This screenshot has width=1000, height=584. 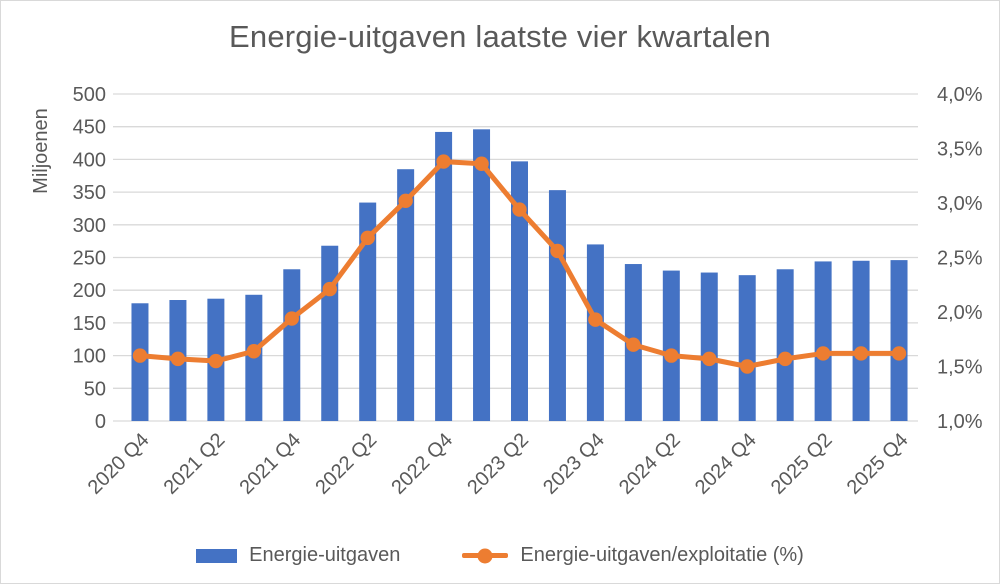 What do you see at coordinates (650, 464) in the screenshot?
I see `x-axis-tick-label: 2024 Q2` at bounding box center [650, 464].